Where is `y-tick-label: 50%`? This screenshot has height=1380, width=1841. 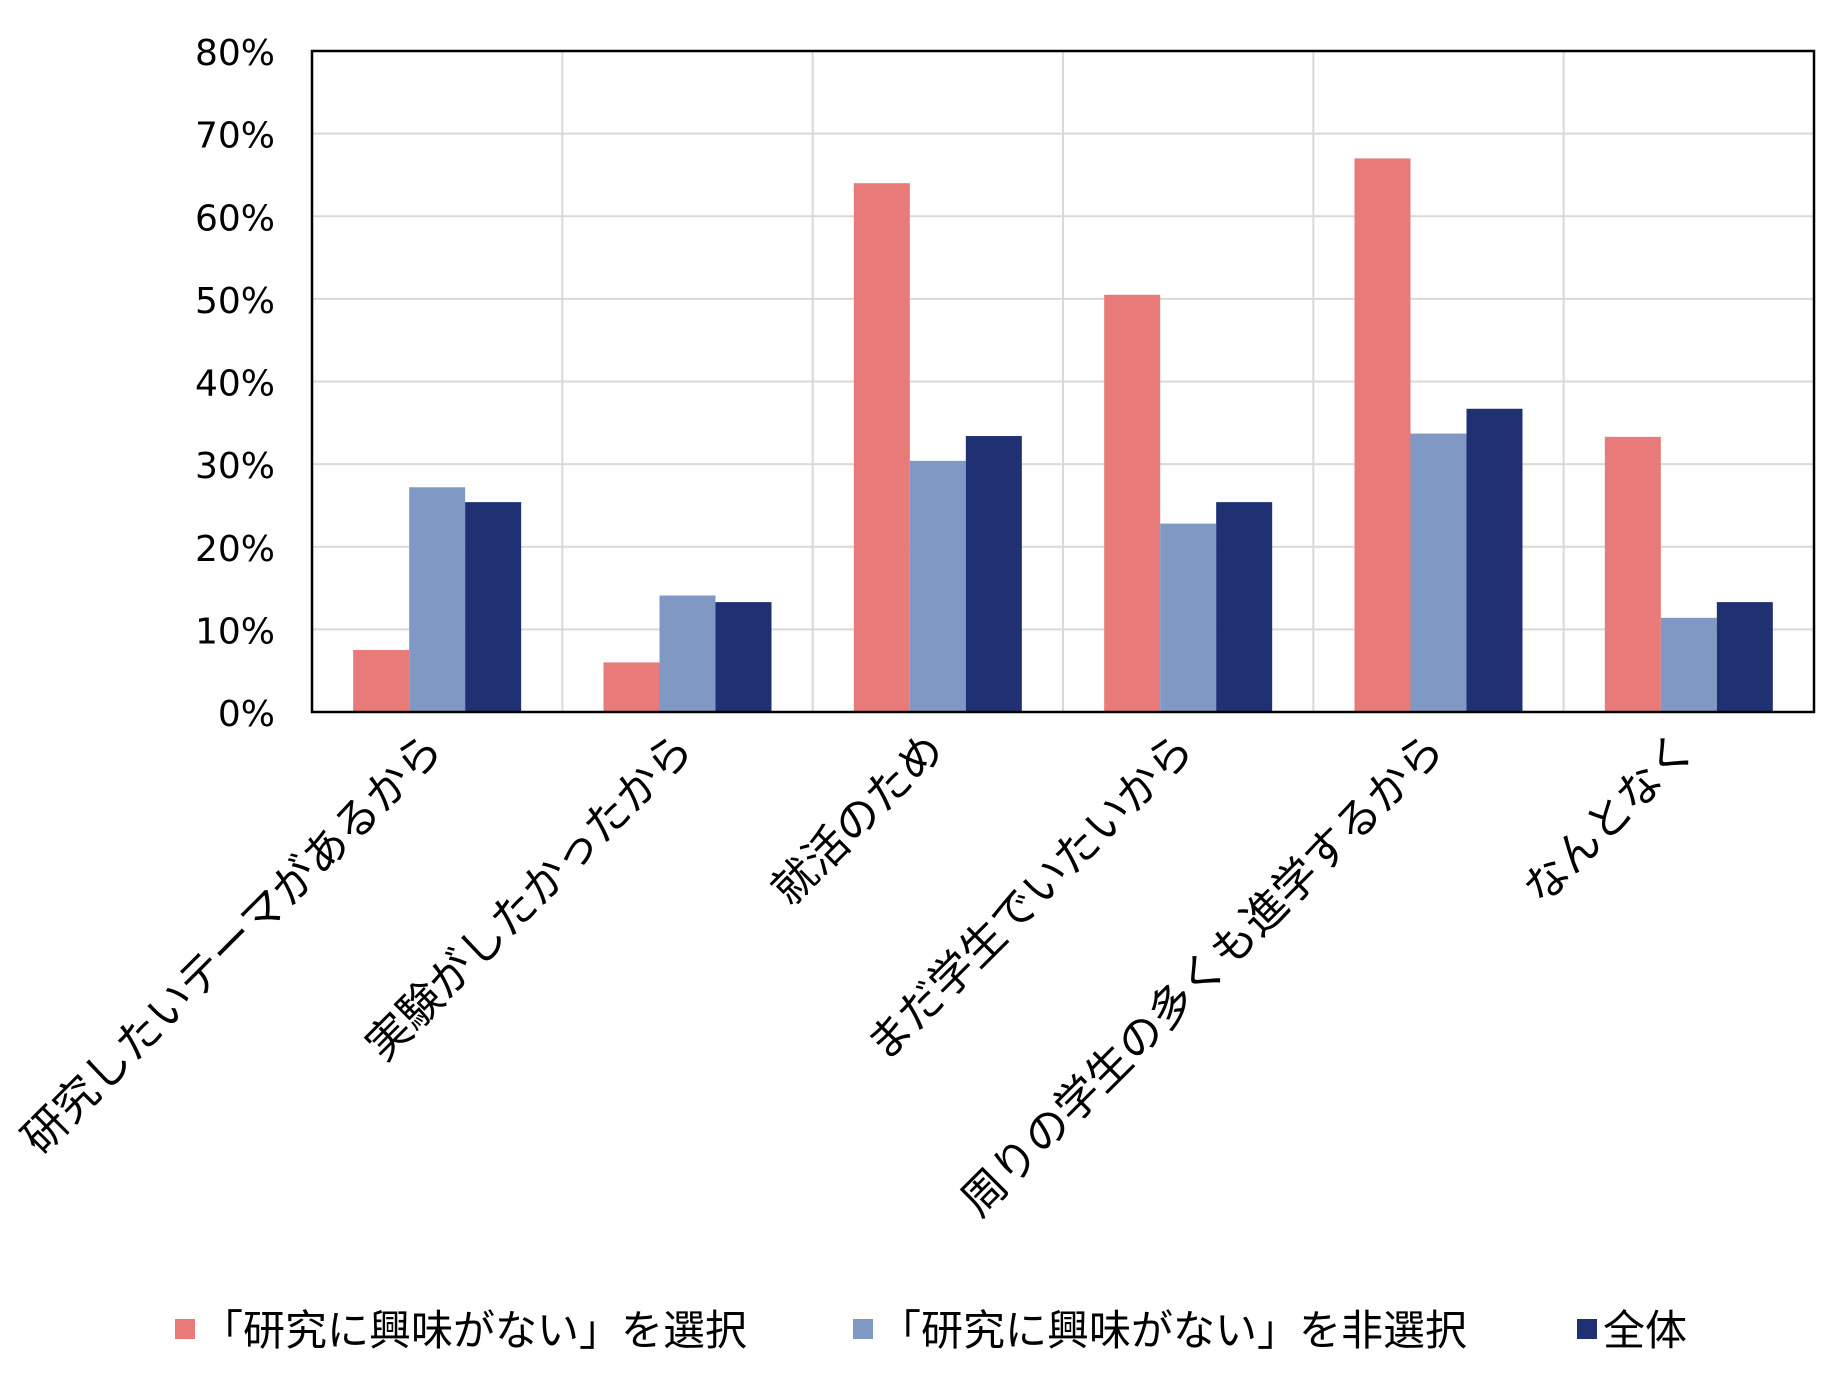
y-tick-label: 50% is located at coordinates (235, 301).